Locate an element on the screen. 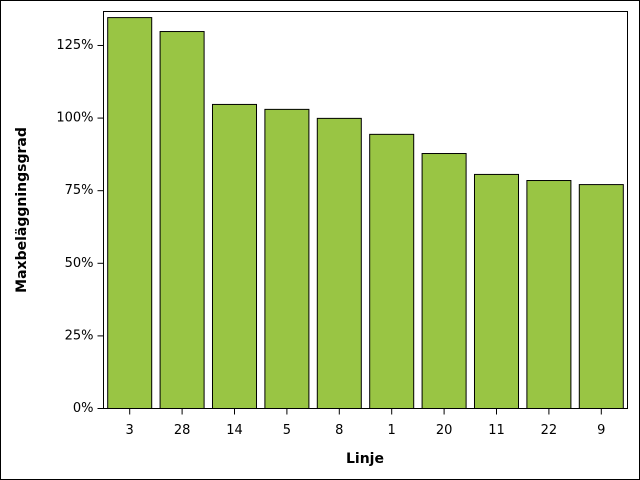  x-tick-label: 28 is located at coordinates (182, 430).